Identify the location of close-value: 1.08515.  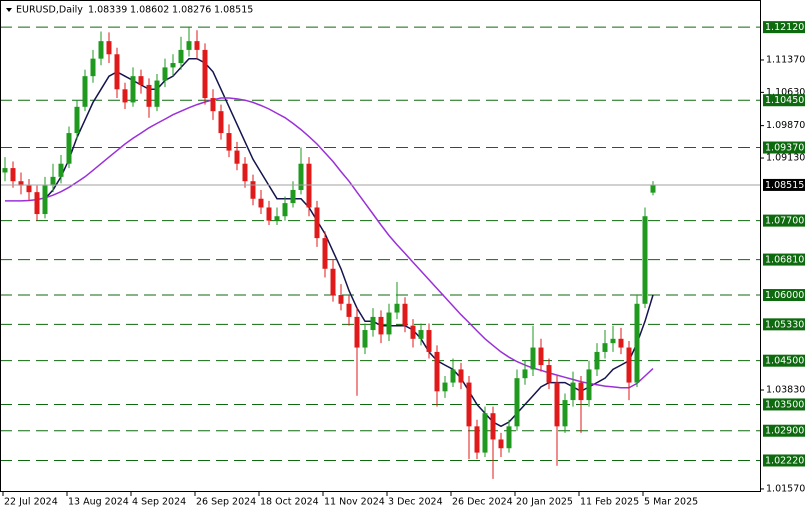
(233, 10).